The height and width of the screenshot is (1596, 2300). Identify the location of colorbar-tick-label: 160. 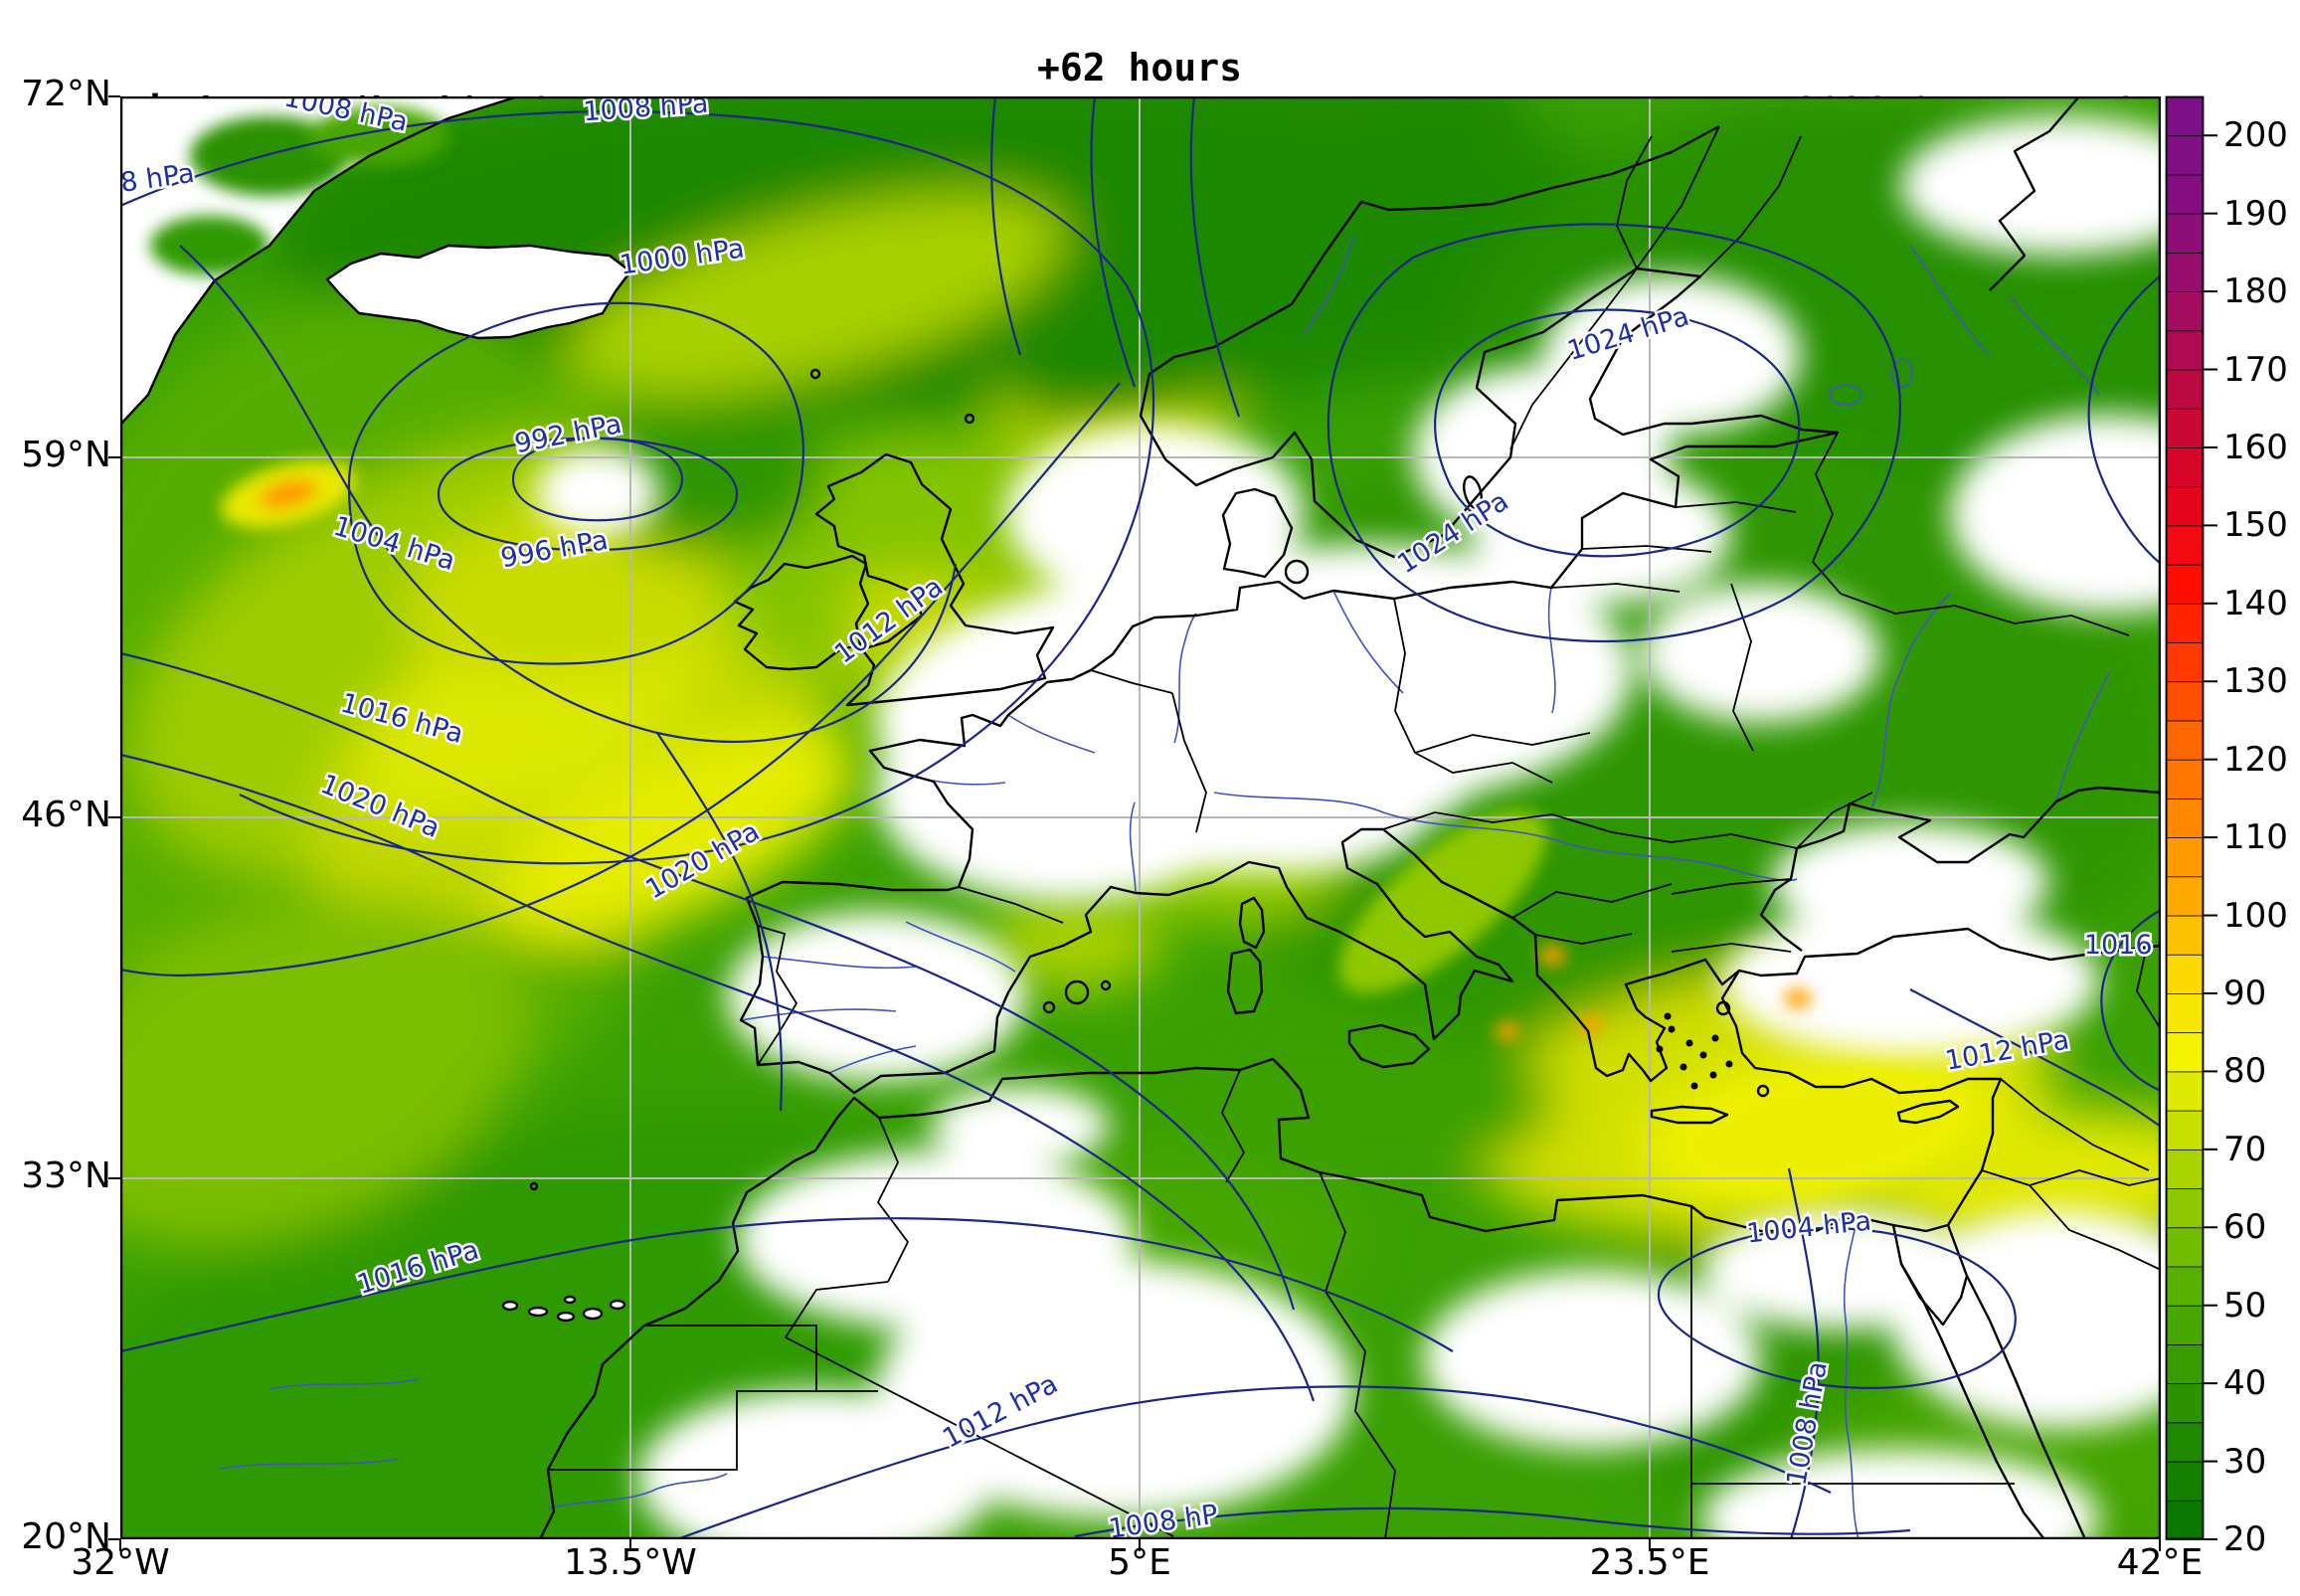
(2255, 447).